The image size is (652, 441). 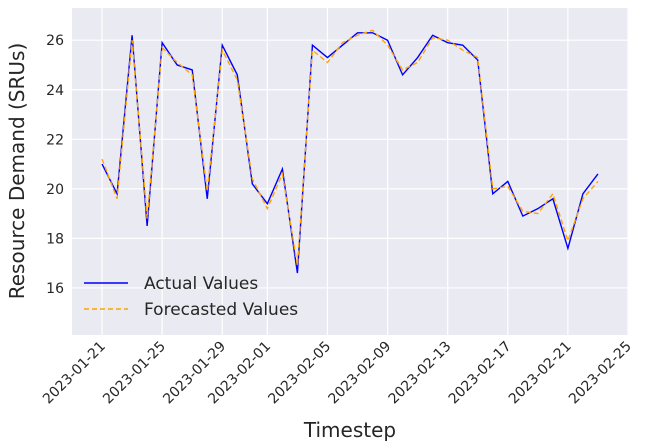 What do you see at coordinates (191, 297) in the screenshot?
I see `legend: Actual Values Forecasted Values` at bounding box center [191, 297].